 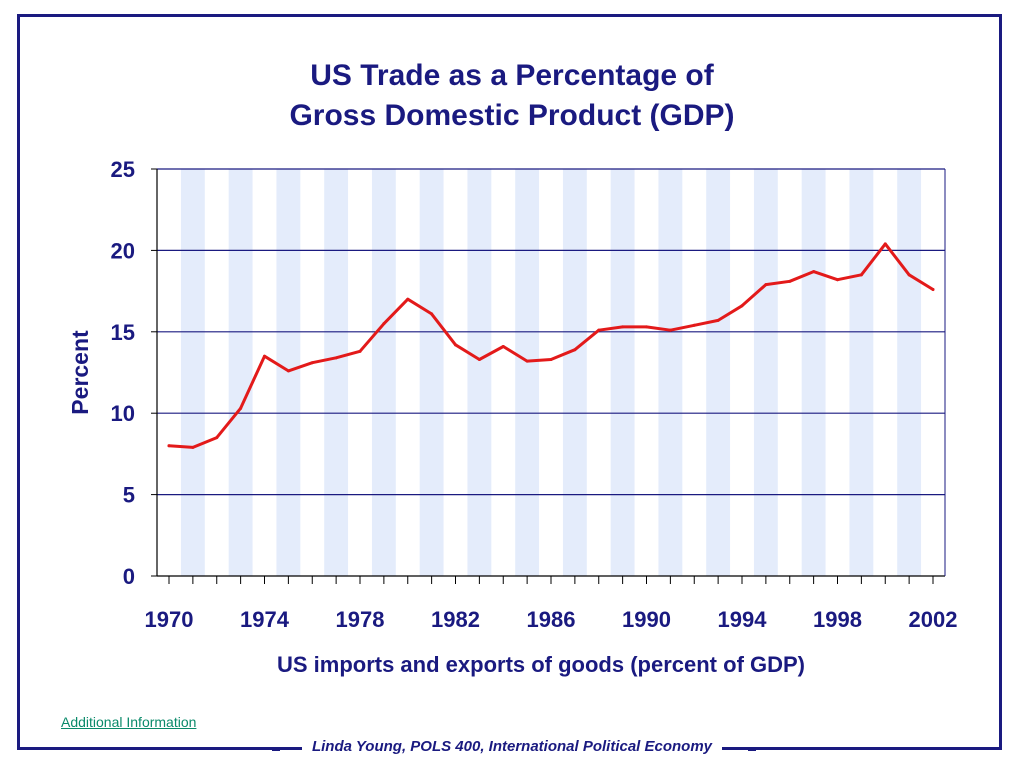 What do you see at coordinates (646, 619) in the screenshot?
I see `x-tick-label: 1990` at bounding box center [646, 619].